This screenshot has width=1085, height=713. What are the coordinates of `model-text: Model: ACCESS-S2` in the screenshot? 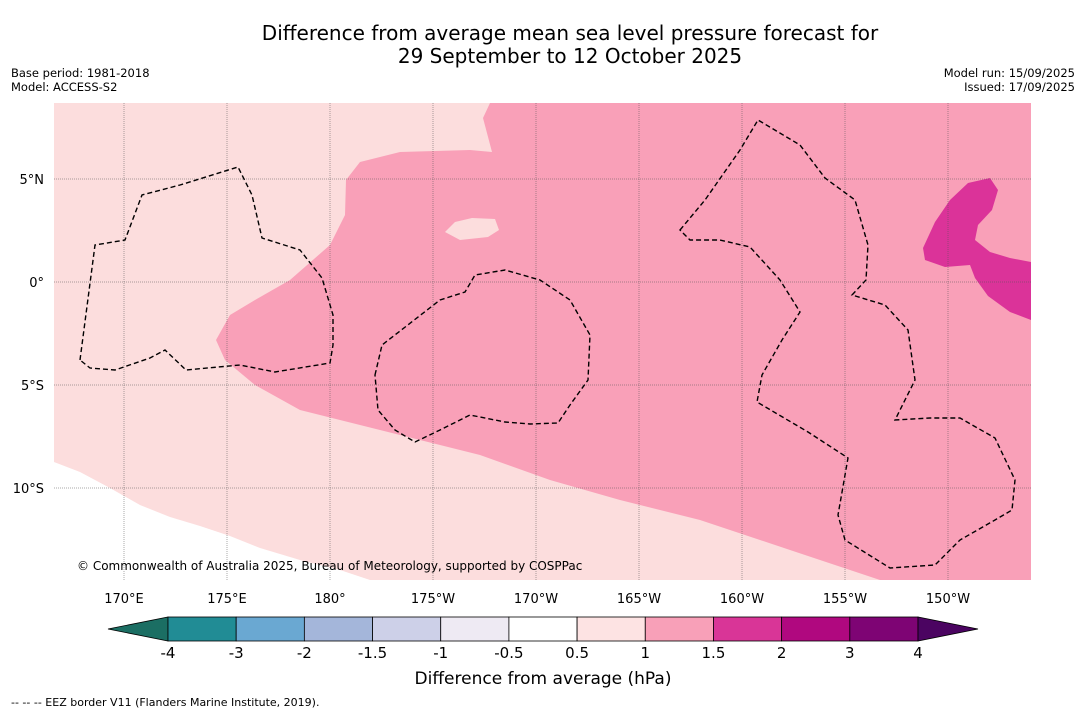 It's located at (64, 87).